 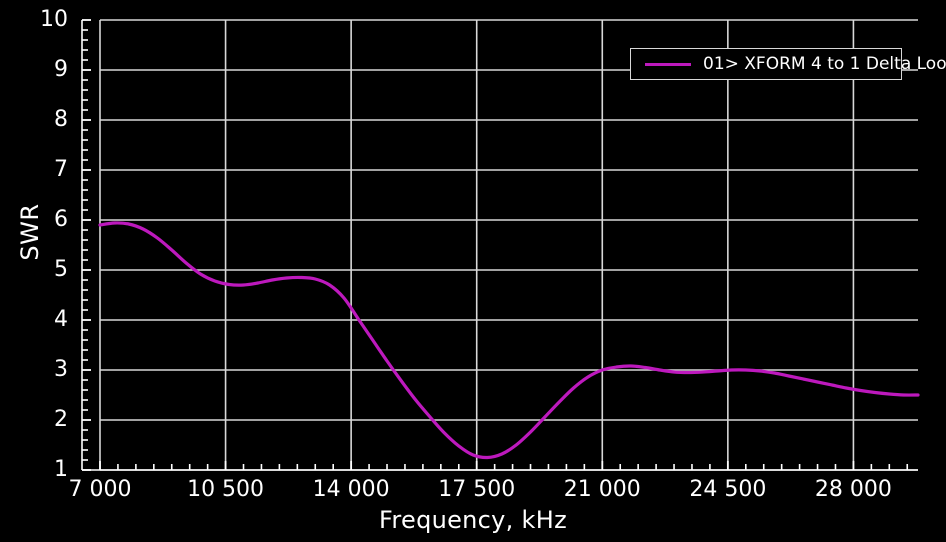 I want to click on y-tick-label: 10, so click(x=54, y=19).